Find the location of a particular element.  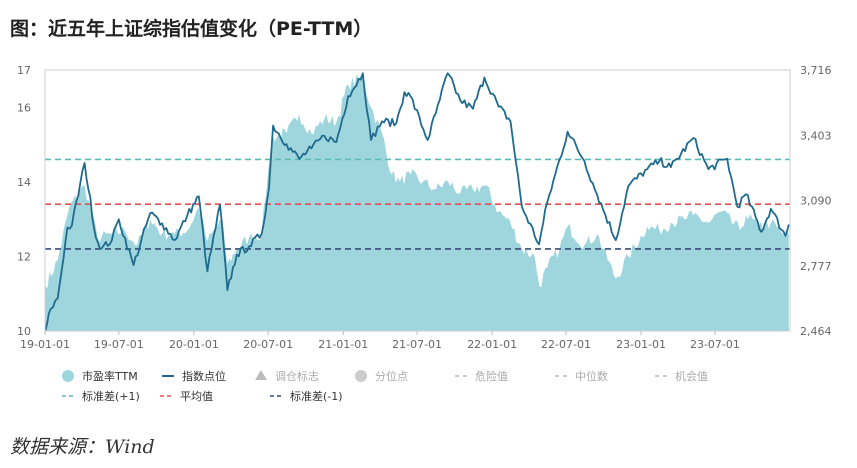

y-right-tick-label: 2,777 is located at coordinates (816, 266).